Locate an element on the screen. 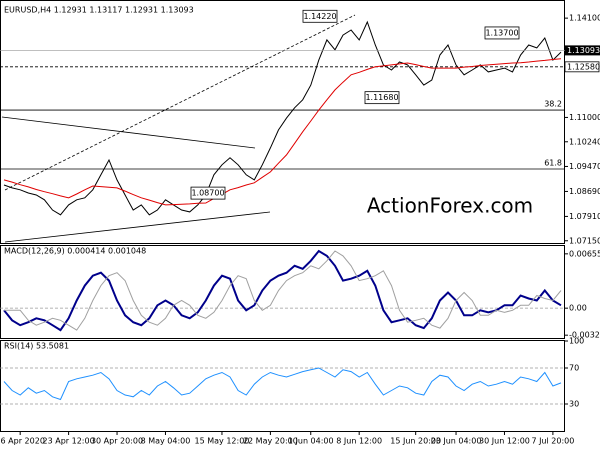 This screenshot has height=450, width=600. y-tick-label: 1.09470 is located at coordinates (584, 166).